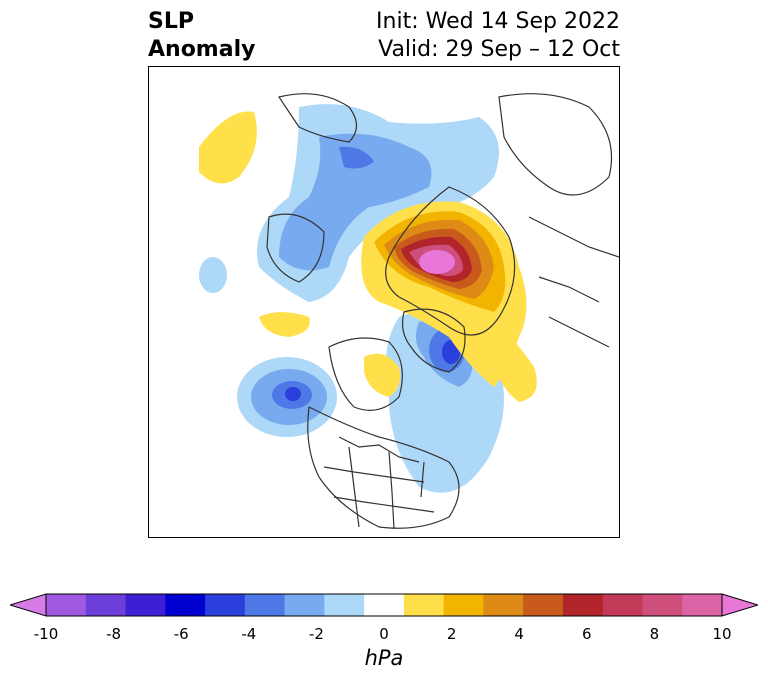 Image resolution: width=768 pixels, height=684 pixels. Describe the element at coordinates (181, 634) in the screenshot. I see `colorbar-tick-label: -6` at that location.